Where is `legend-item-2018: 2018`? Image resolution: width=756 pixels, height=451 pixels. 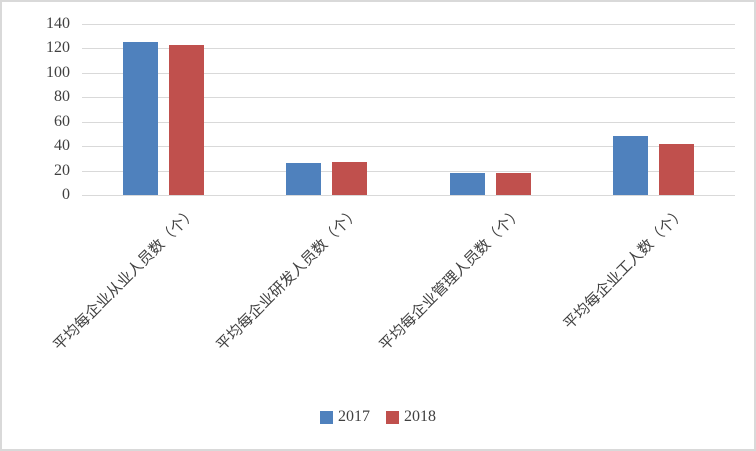
legend-item-2018: 2018 is located at coordinates (411, 417).